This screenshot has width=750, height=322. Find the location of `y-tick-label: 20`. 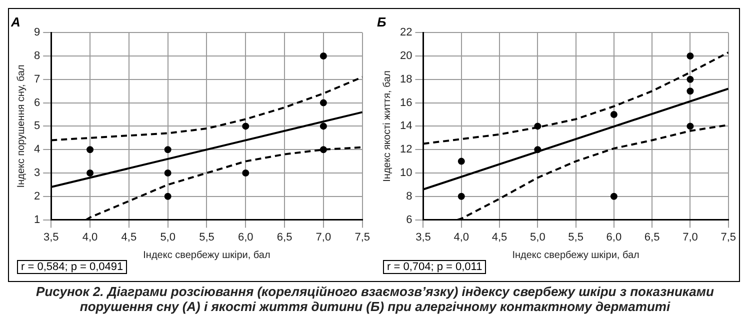

y-tick-label: 20 is located at coordinates (406, 56).